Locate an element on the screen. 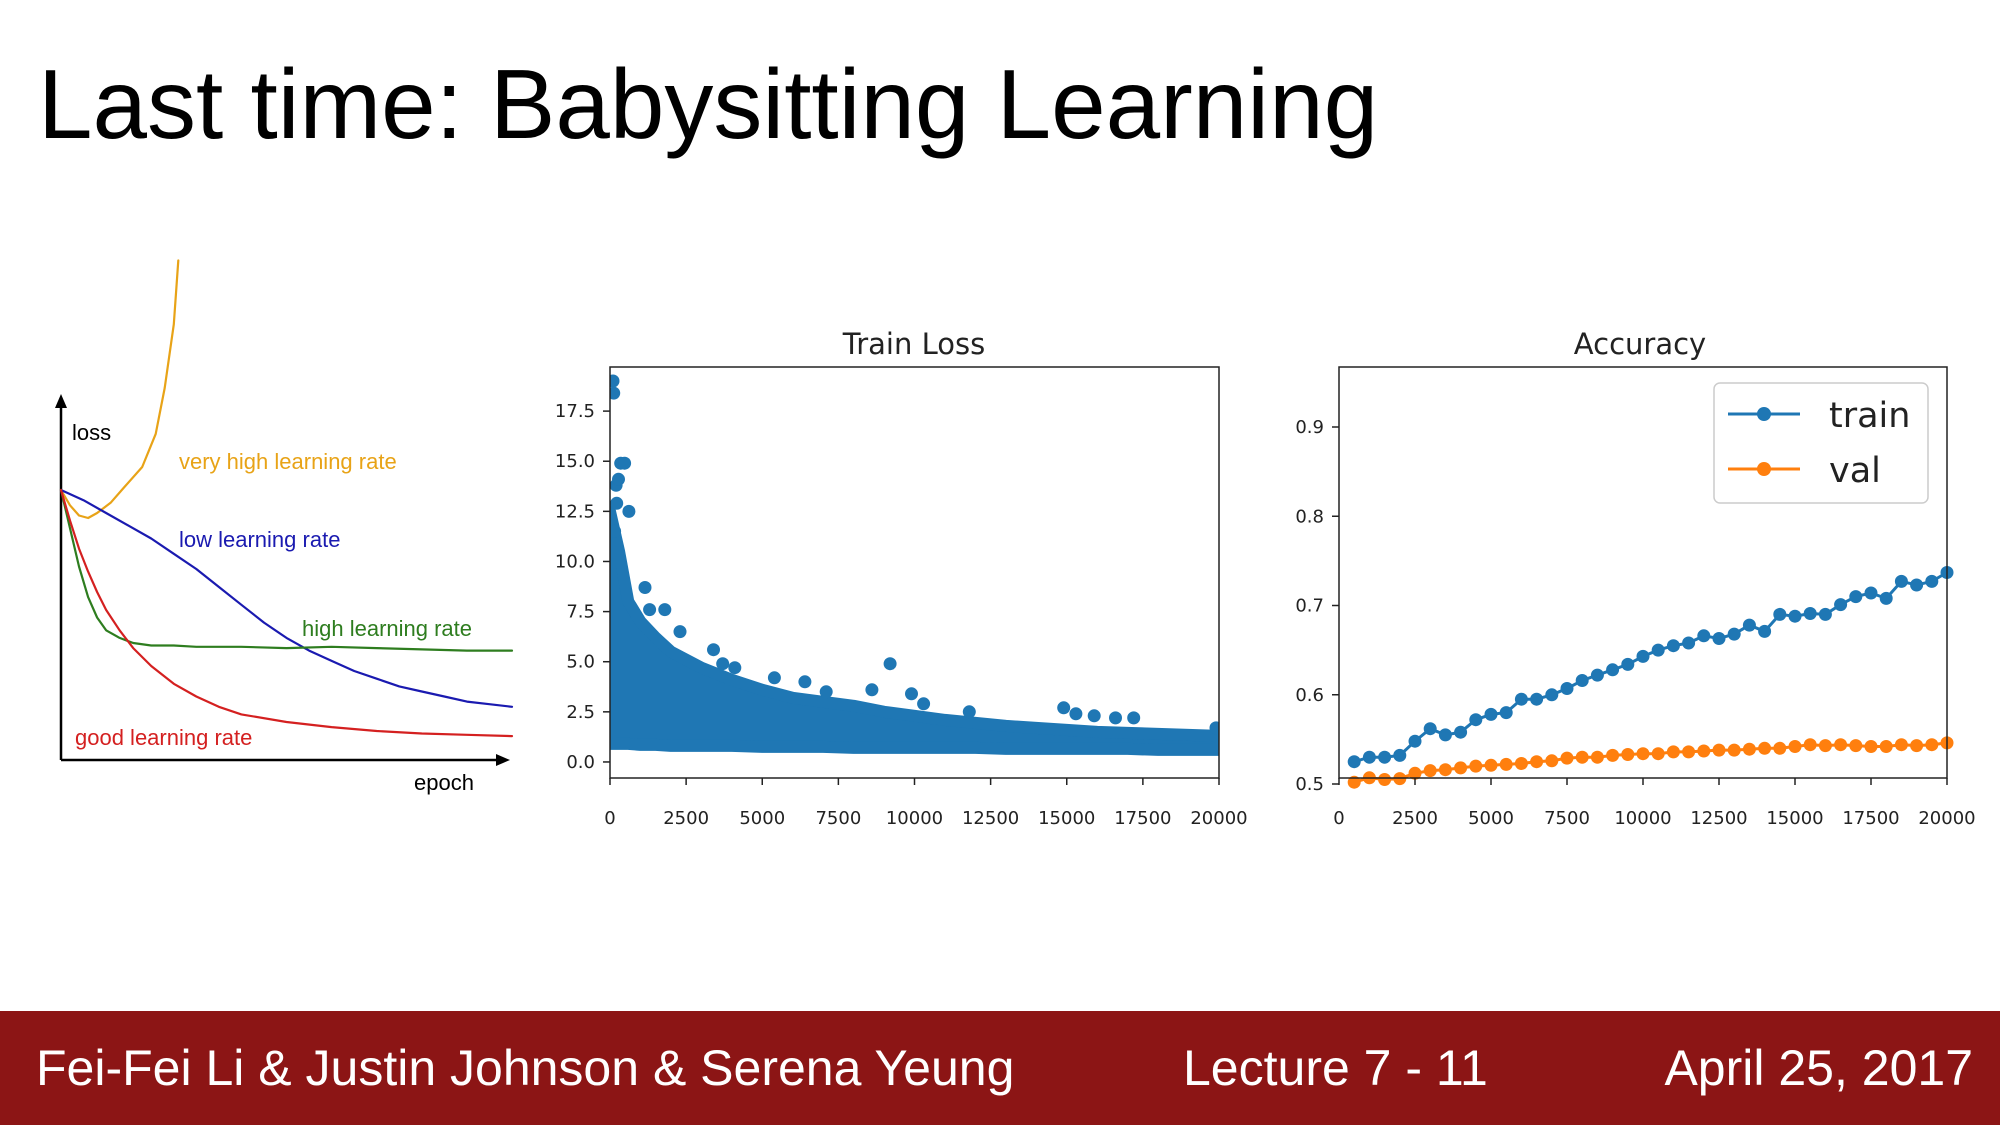  loss-ytick-label: 15.0 is located at coordinates (575, 461).